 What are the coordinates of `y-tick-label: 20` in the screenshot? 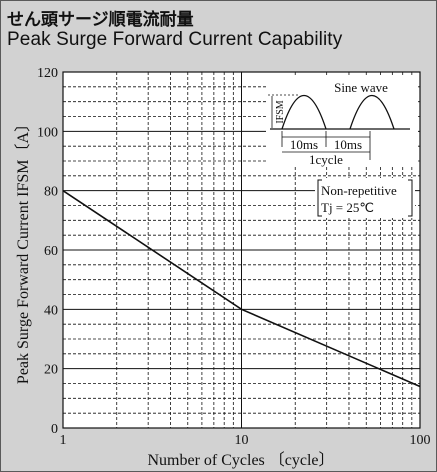 It's located at (51, 370).